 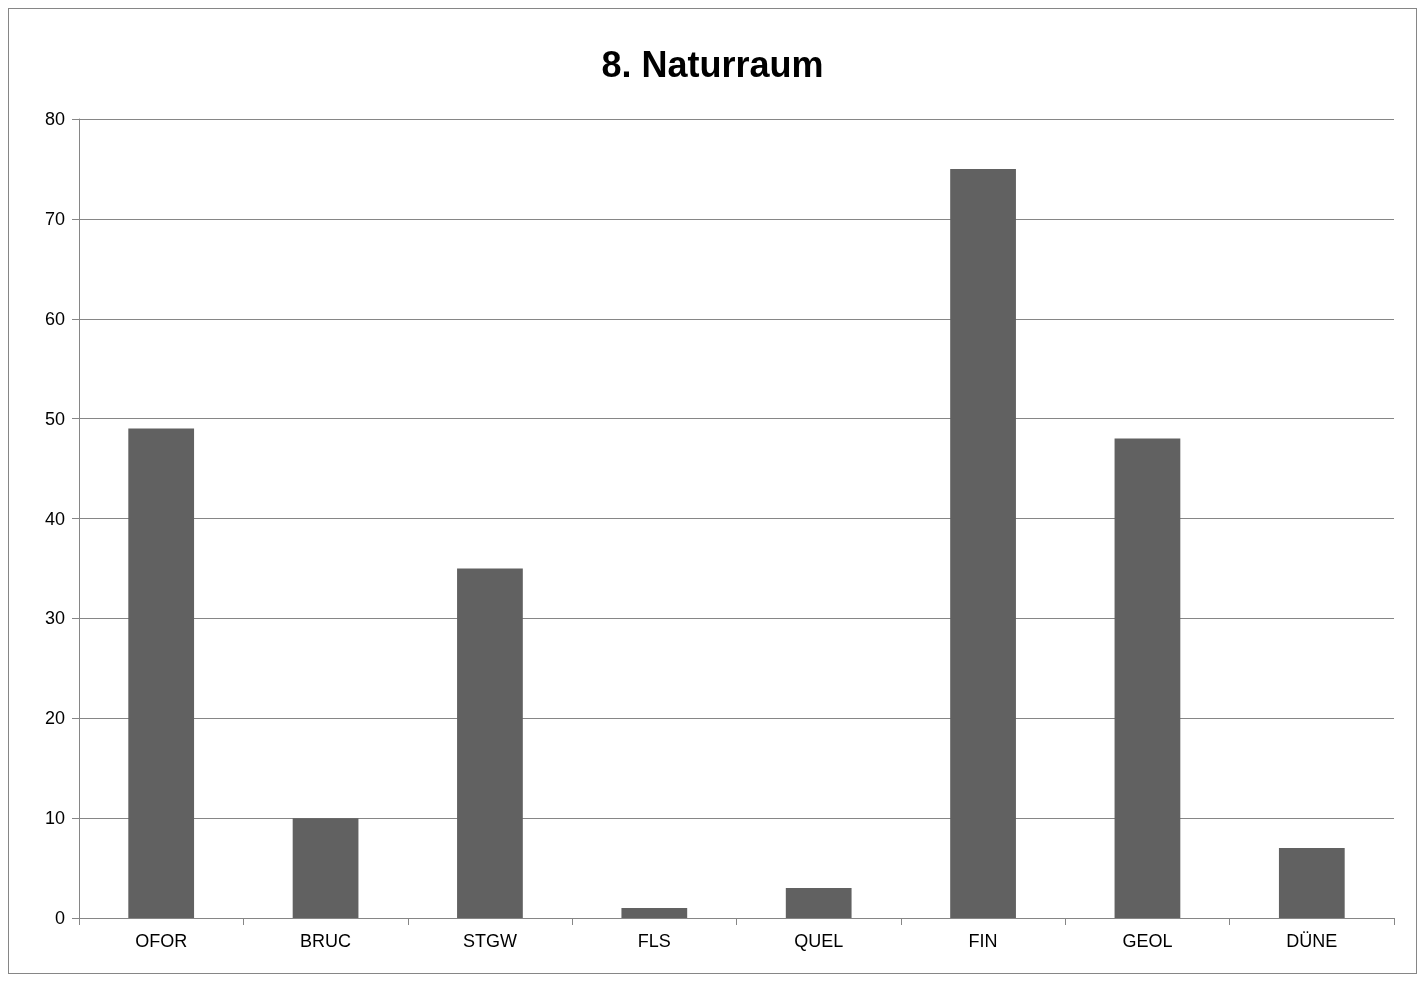 I want to click on y-tick-label: 20, so click(x=54, y=718).